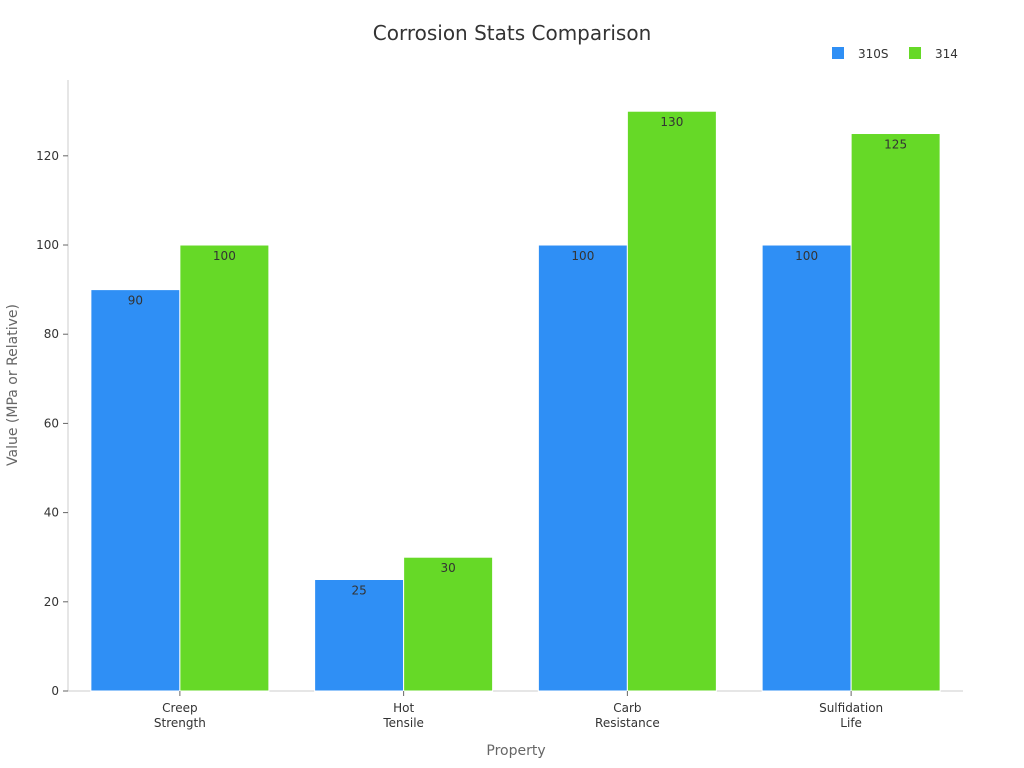  What do you see at coordinates (135, 301) in the screenshot?
I see `data-label: 90` at bounding box center [135, 301].